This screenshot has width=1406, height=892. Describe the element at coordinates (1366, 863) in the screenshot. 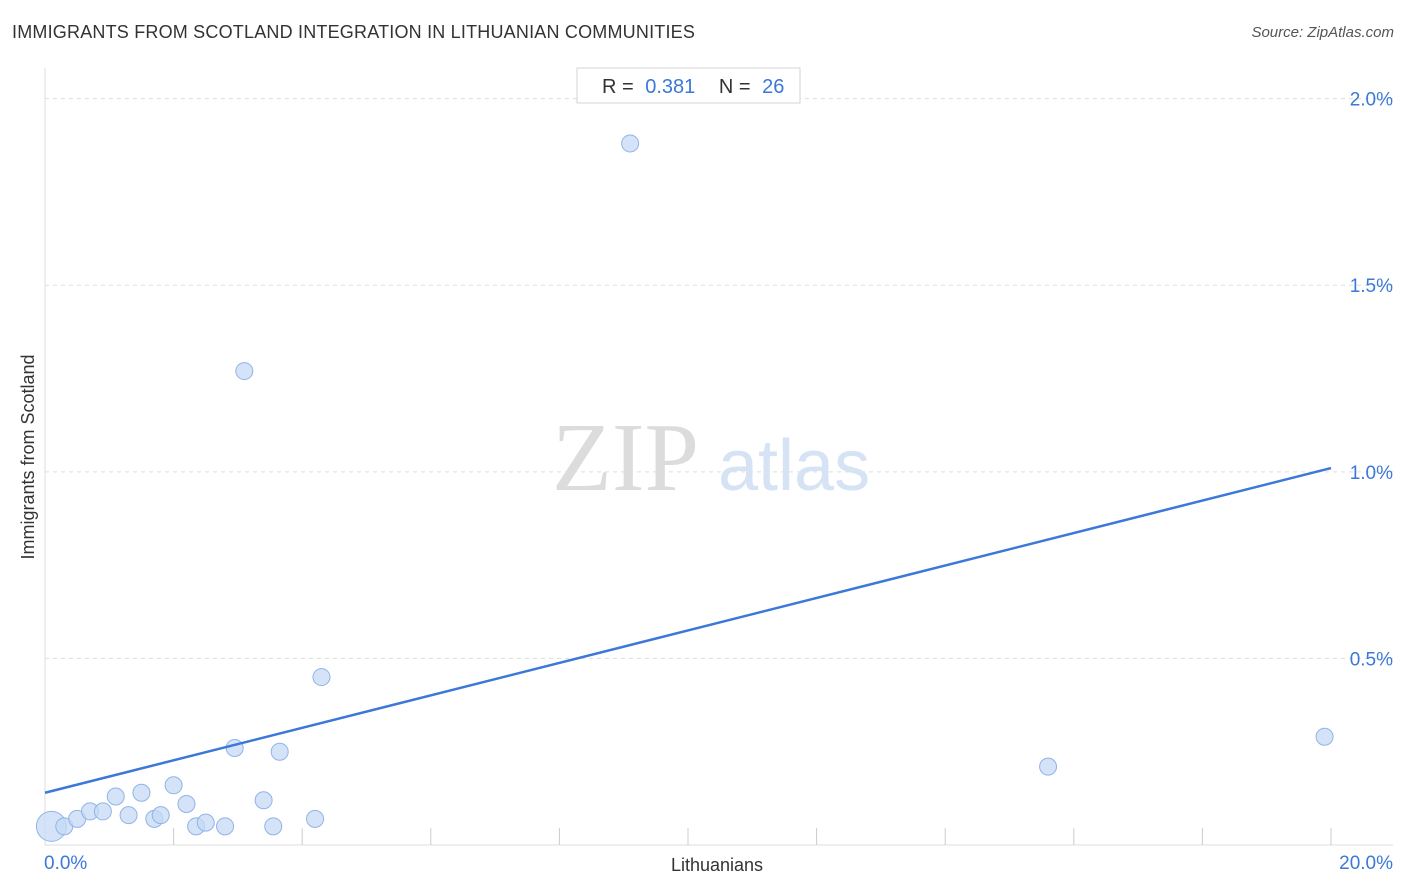

I see `x-tick-label-max: 20.0%` at that location.